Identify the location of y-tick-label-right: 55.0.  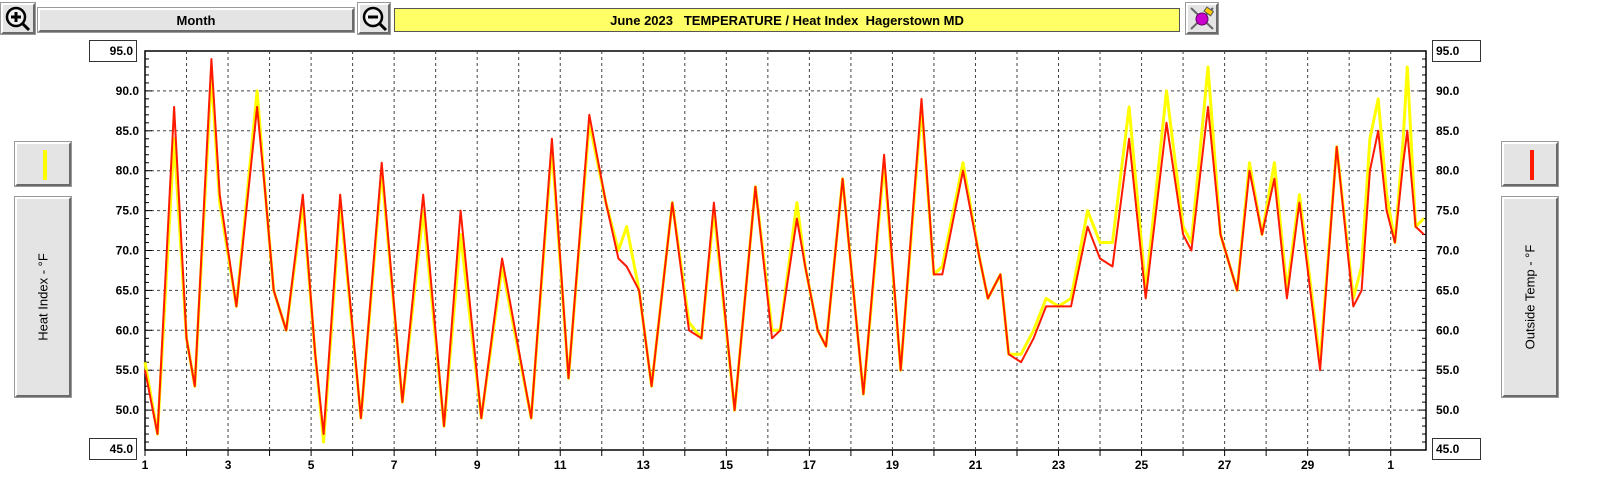
(1448, 370).